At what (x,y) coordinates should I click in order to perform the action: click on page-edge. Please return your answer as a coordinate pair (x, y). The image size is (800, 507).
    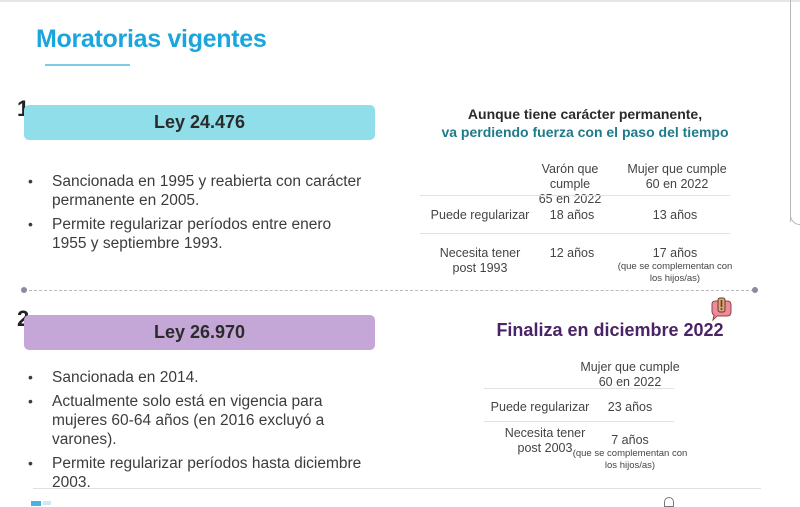
    Looking at the image, I should click on (790, 111).